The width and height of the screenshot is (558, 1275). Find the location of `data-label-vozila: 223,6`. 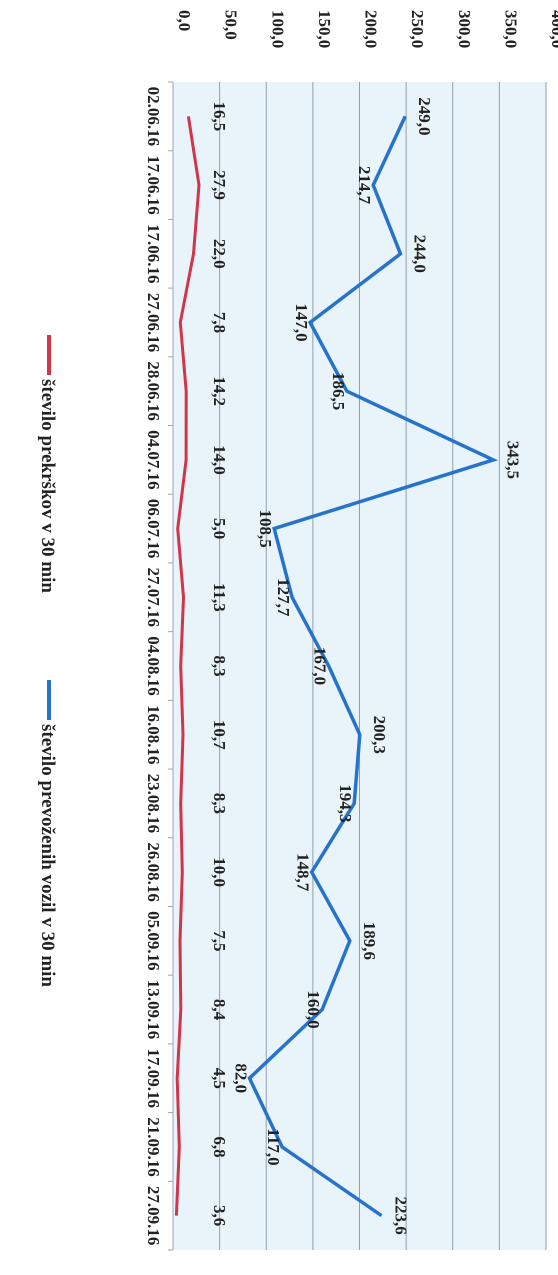

data-label-vozila: 223,6 is located at coordinates (401, 1216).